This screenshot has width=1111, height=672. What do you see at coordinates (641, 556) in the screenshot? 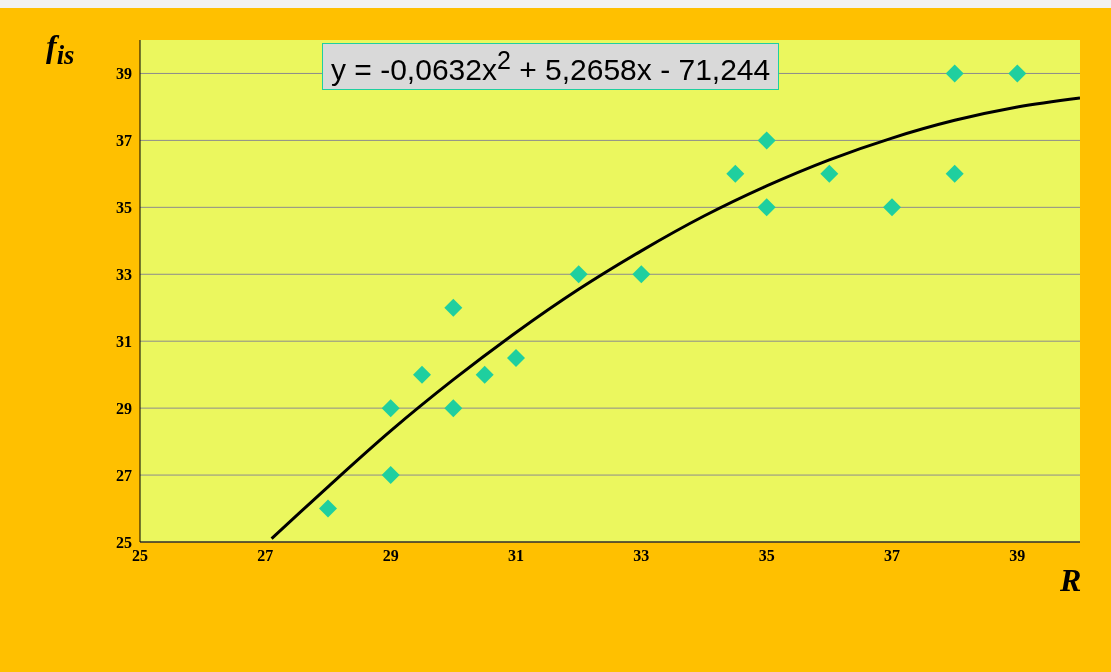
I see `x-tick-label: 33` at bounding box center [641, 556].